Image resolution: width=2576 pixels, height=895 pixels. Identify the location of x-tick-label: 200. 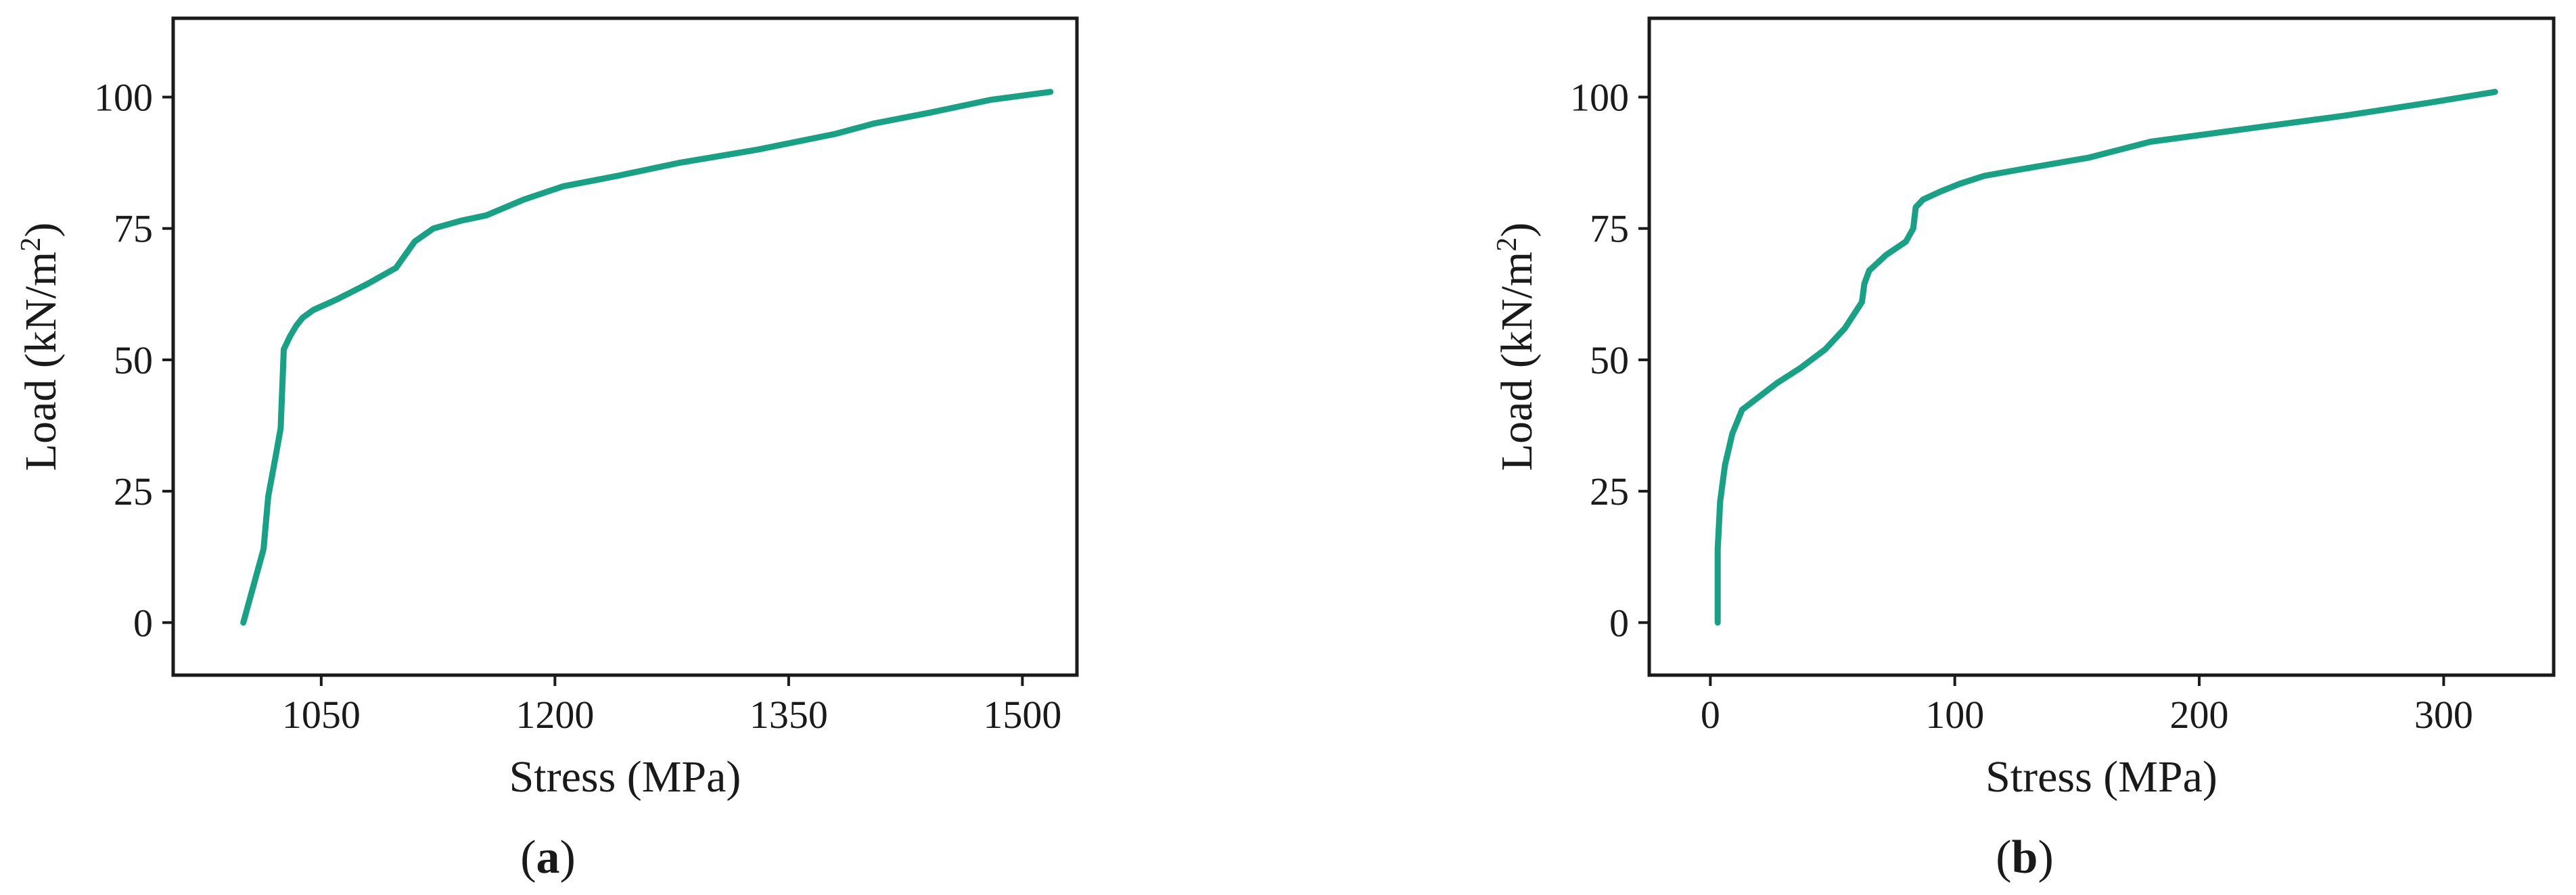
(2199, 715).